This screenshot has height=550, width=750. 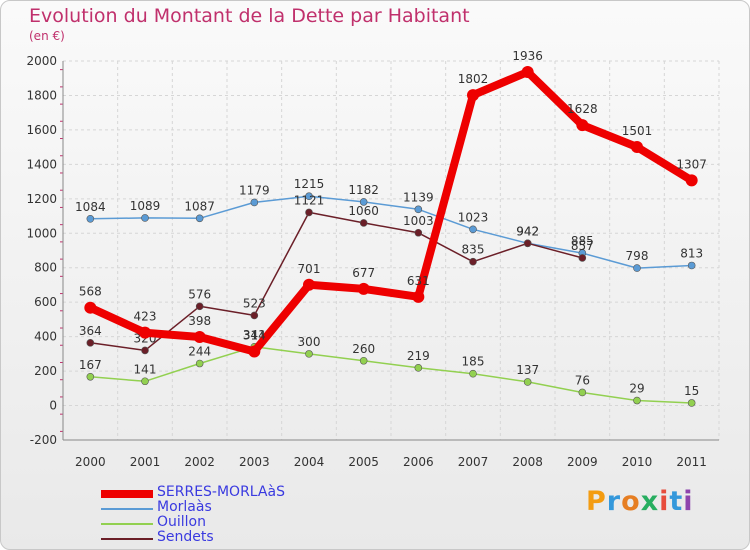 What do you see at coordinates (614, 501) in the screenshot?
I see `logo-letter: r` at bounding box center [614, 501].